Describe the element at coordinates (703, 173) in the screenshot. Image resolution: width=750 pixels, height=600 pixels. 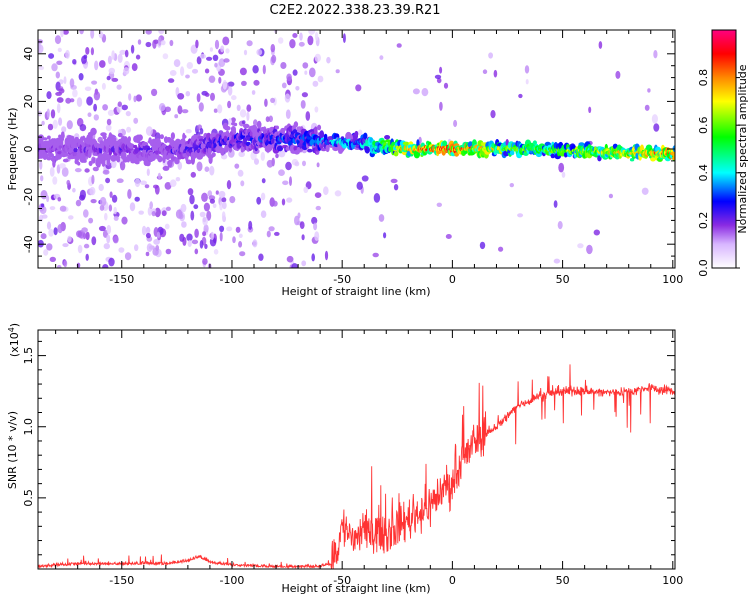
I see `colorbar-tick-label: 0.4` at that location.